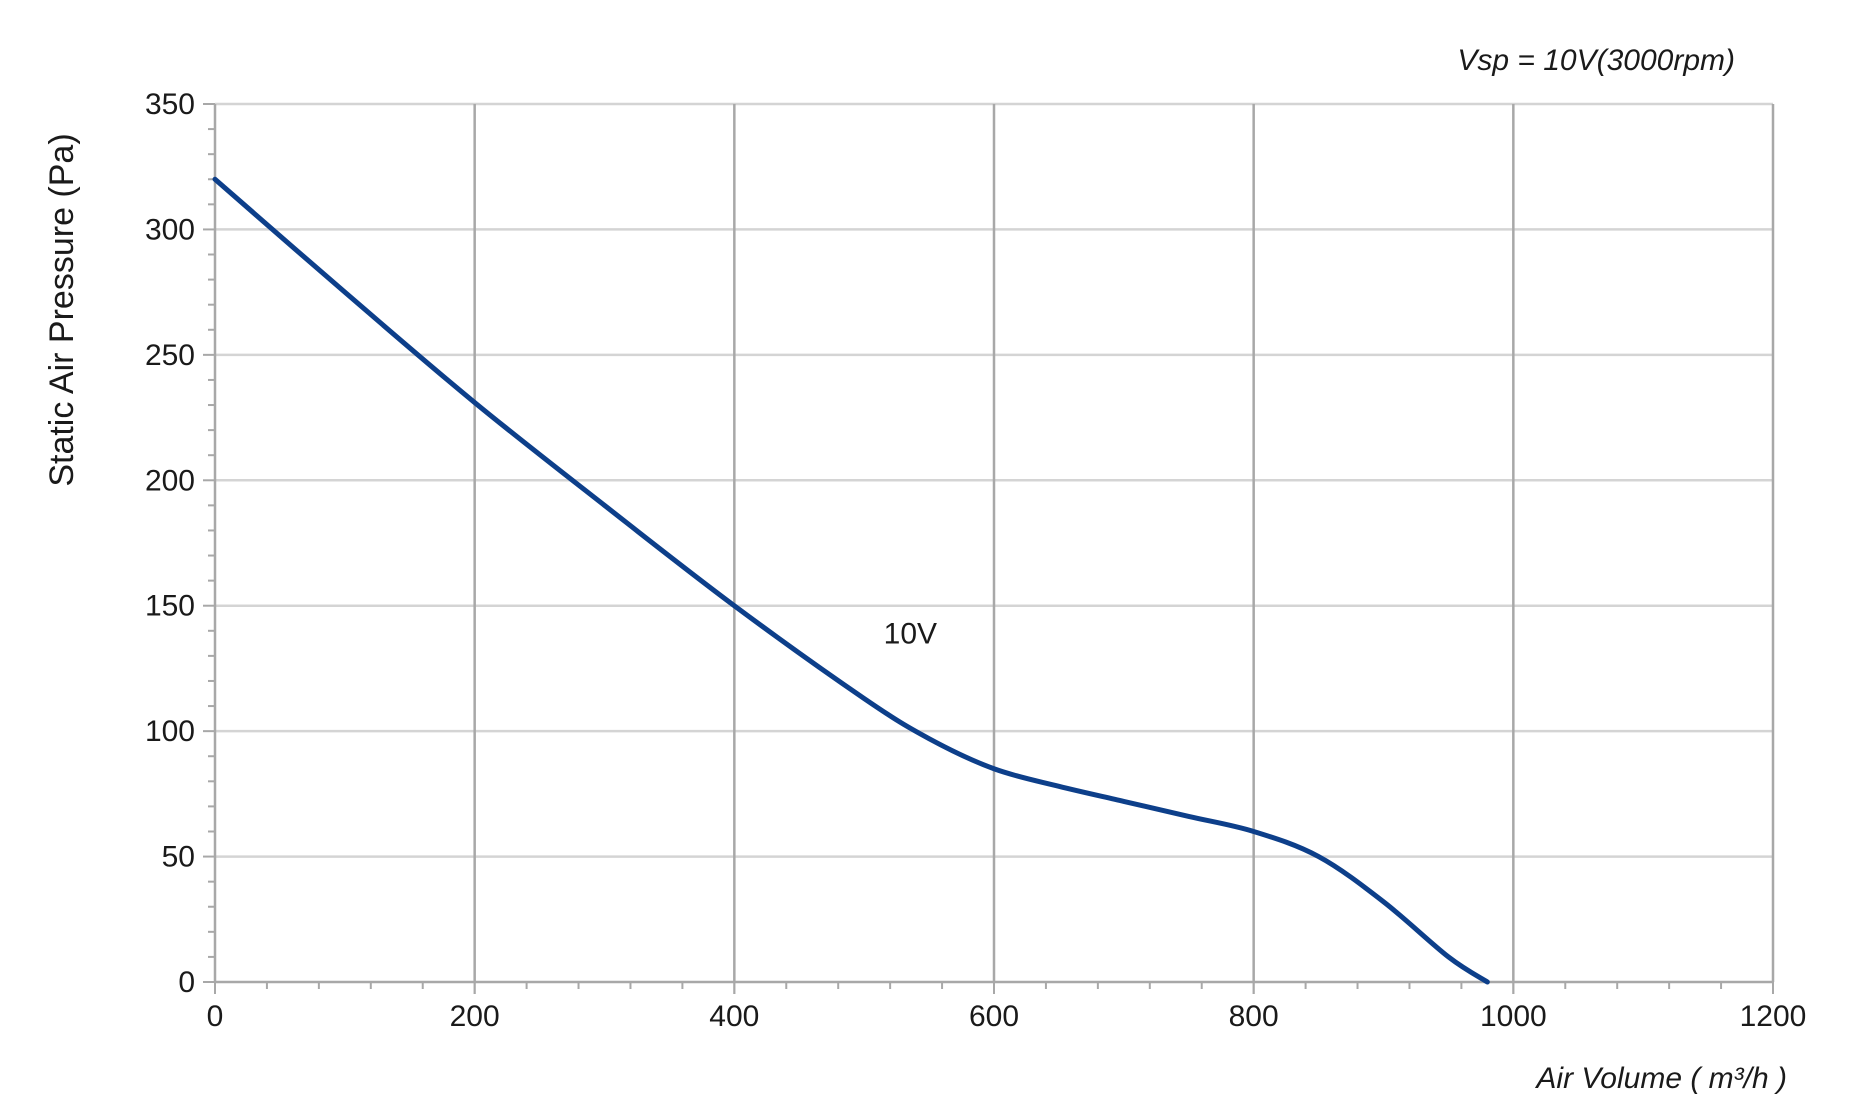 This screenshot has height=1117, width=1851. Describe the element at coordinates (170, 606) in the screenshot. I see `y-tick-label: 150` at that location.